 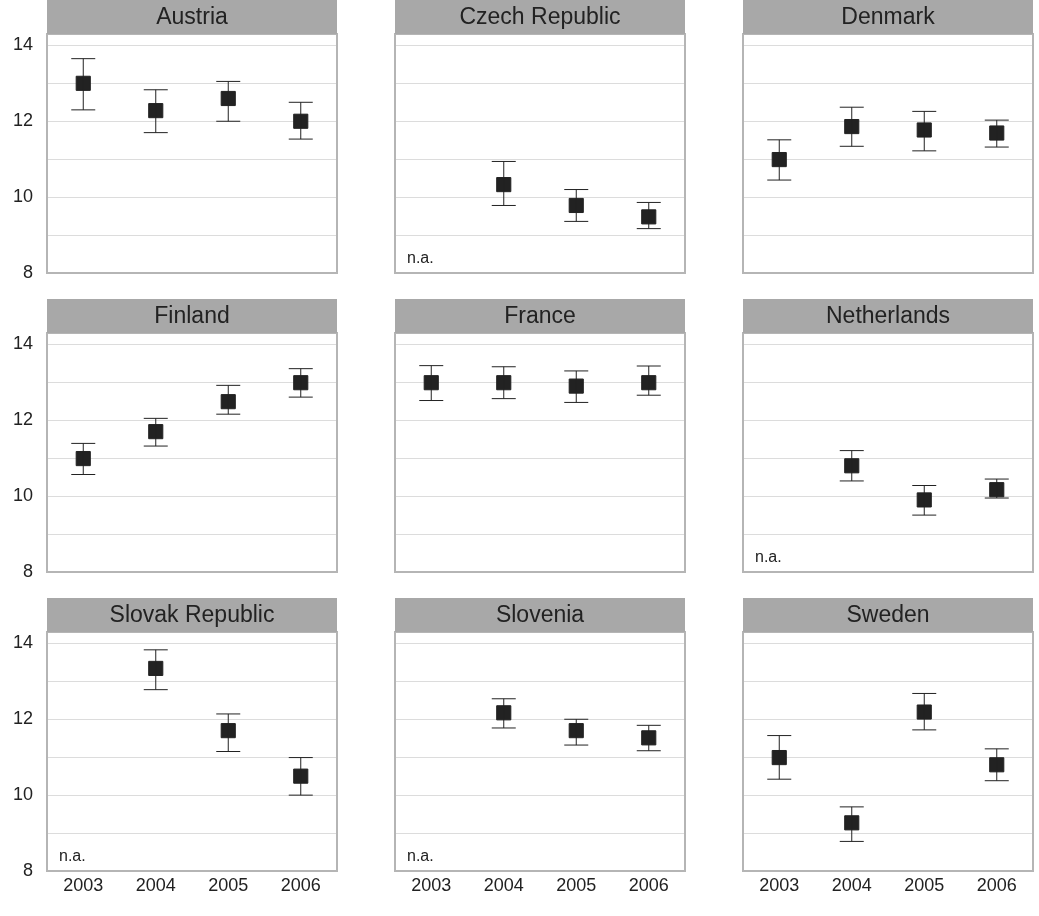 What do you see at coordinates (192, 16) in the screenshot?
I see `chart-title: Austria` at bounding box center [192, 16].